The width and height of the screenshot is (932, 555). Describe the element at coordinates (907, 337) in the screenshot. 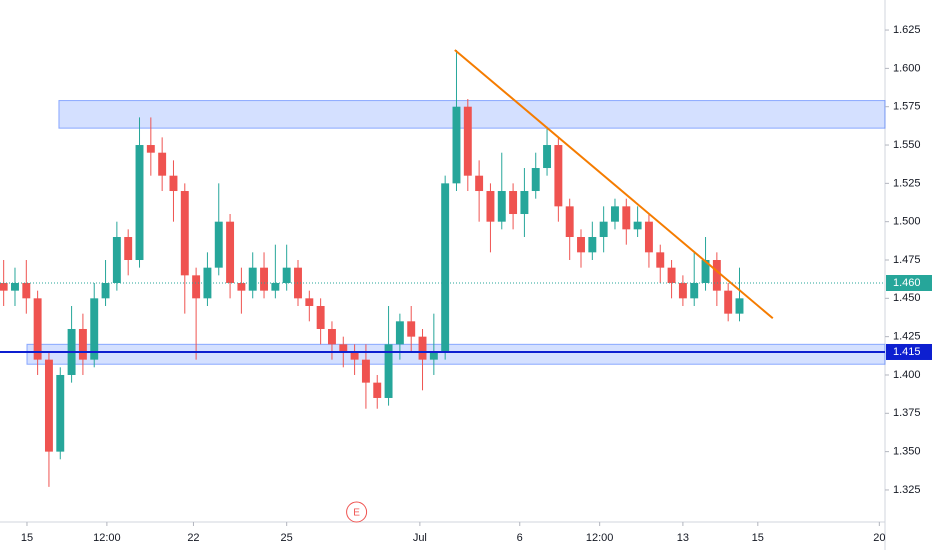

I see `y-tick-label: 1.425` at that location.